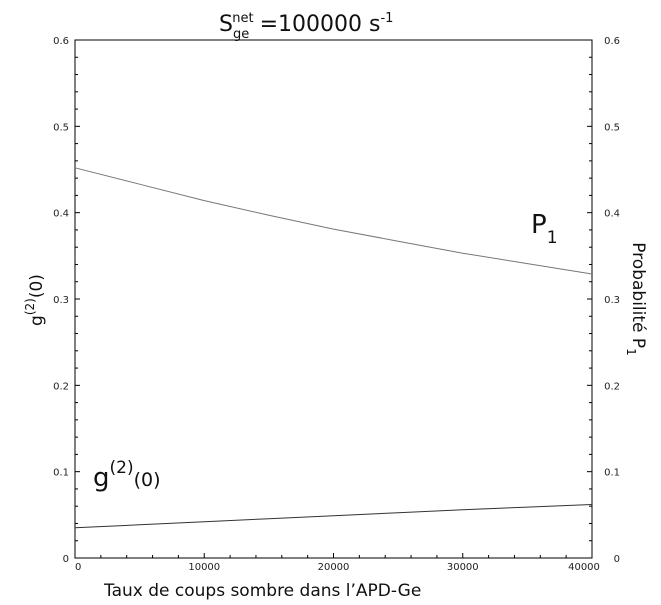 The height and width of the screenshot is (605, 661). I want to click on annotation-p1: P1, so click(544, 229).